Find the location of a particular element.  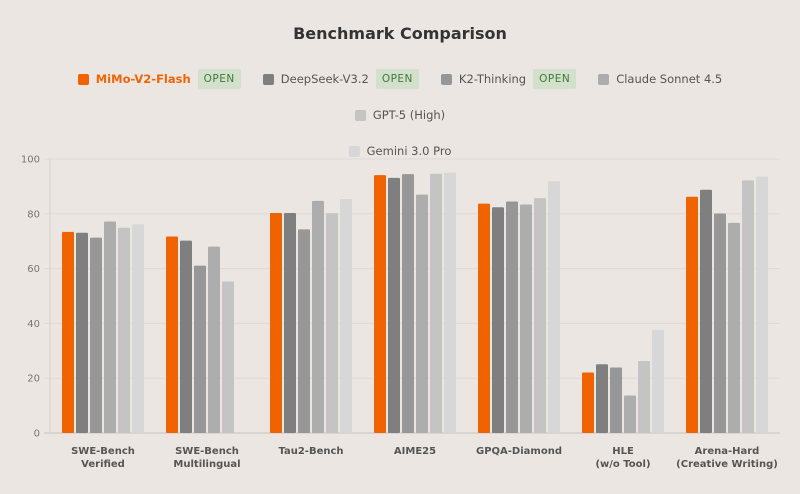

y-tick-label: 100 is located at coordinates (30, 160).